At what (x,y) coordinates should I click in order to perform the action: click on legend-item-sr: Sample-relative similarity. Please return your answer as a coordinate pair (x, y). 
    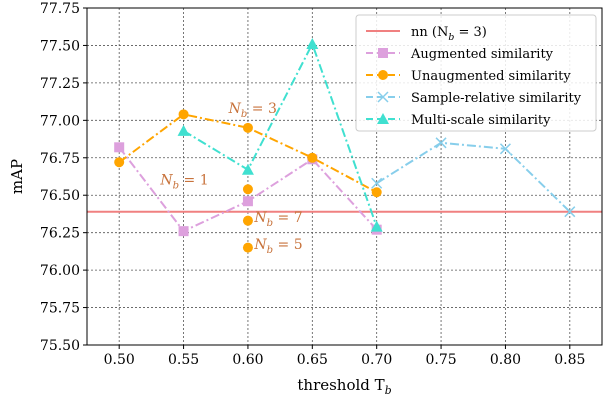
    Looking at the image, I should click on (474, 98).